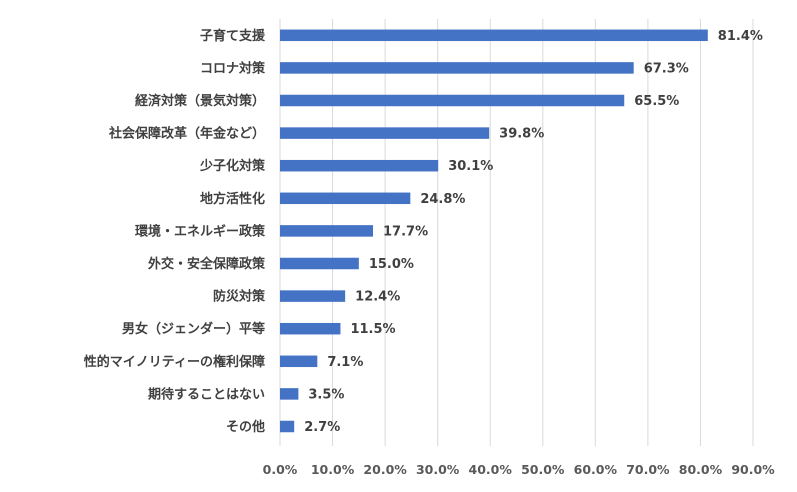  What do you see at coordinates (740, 36) in the screenshot?
I see `value-label: 81.4%` at bounding box center [740, 36].